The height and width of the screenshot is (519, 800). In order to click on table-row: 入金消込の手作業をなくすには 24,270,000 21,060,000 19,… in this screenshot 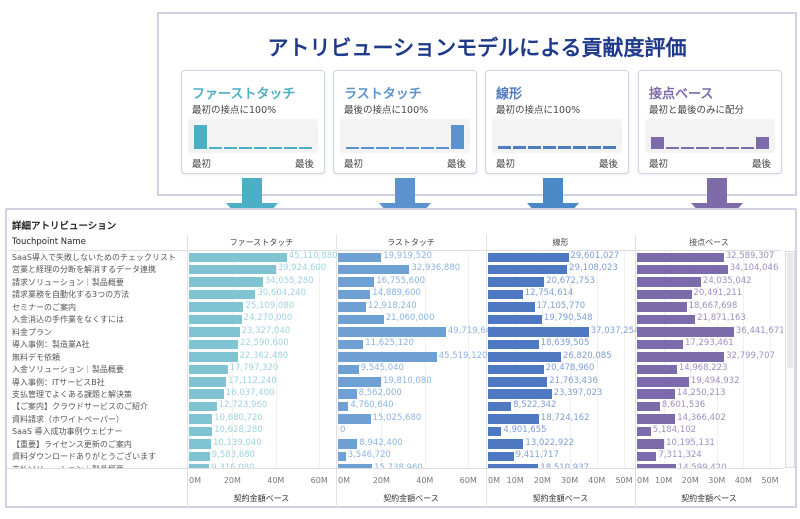, I will do `click(395, 319)`.